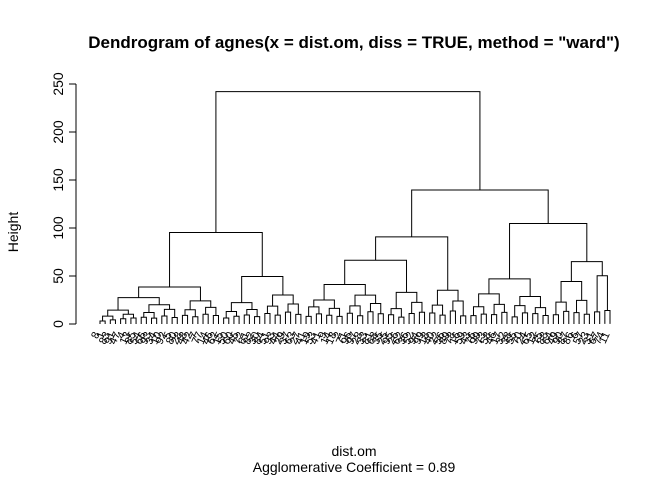 The width and height of the screenshot is (672, 480). I want to click on leaf-label: 17, so click(496, 338).